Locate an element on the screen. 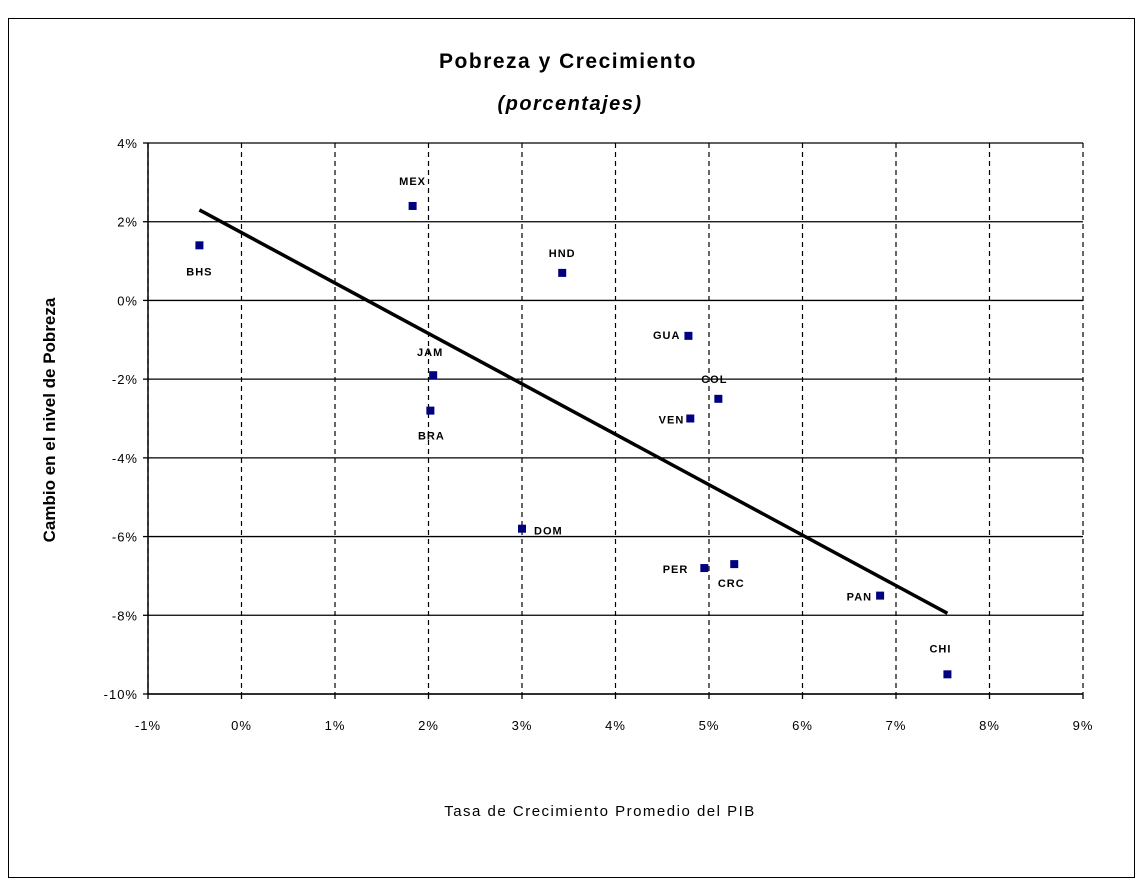  point-label-col: COL is located at coordinates (714, 380).